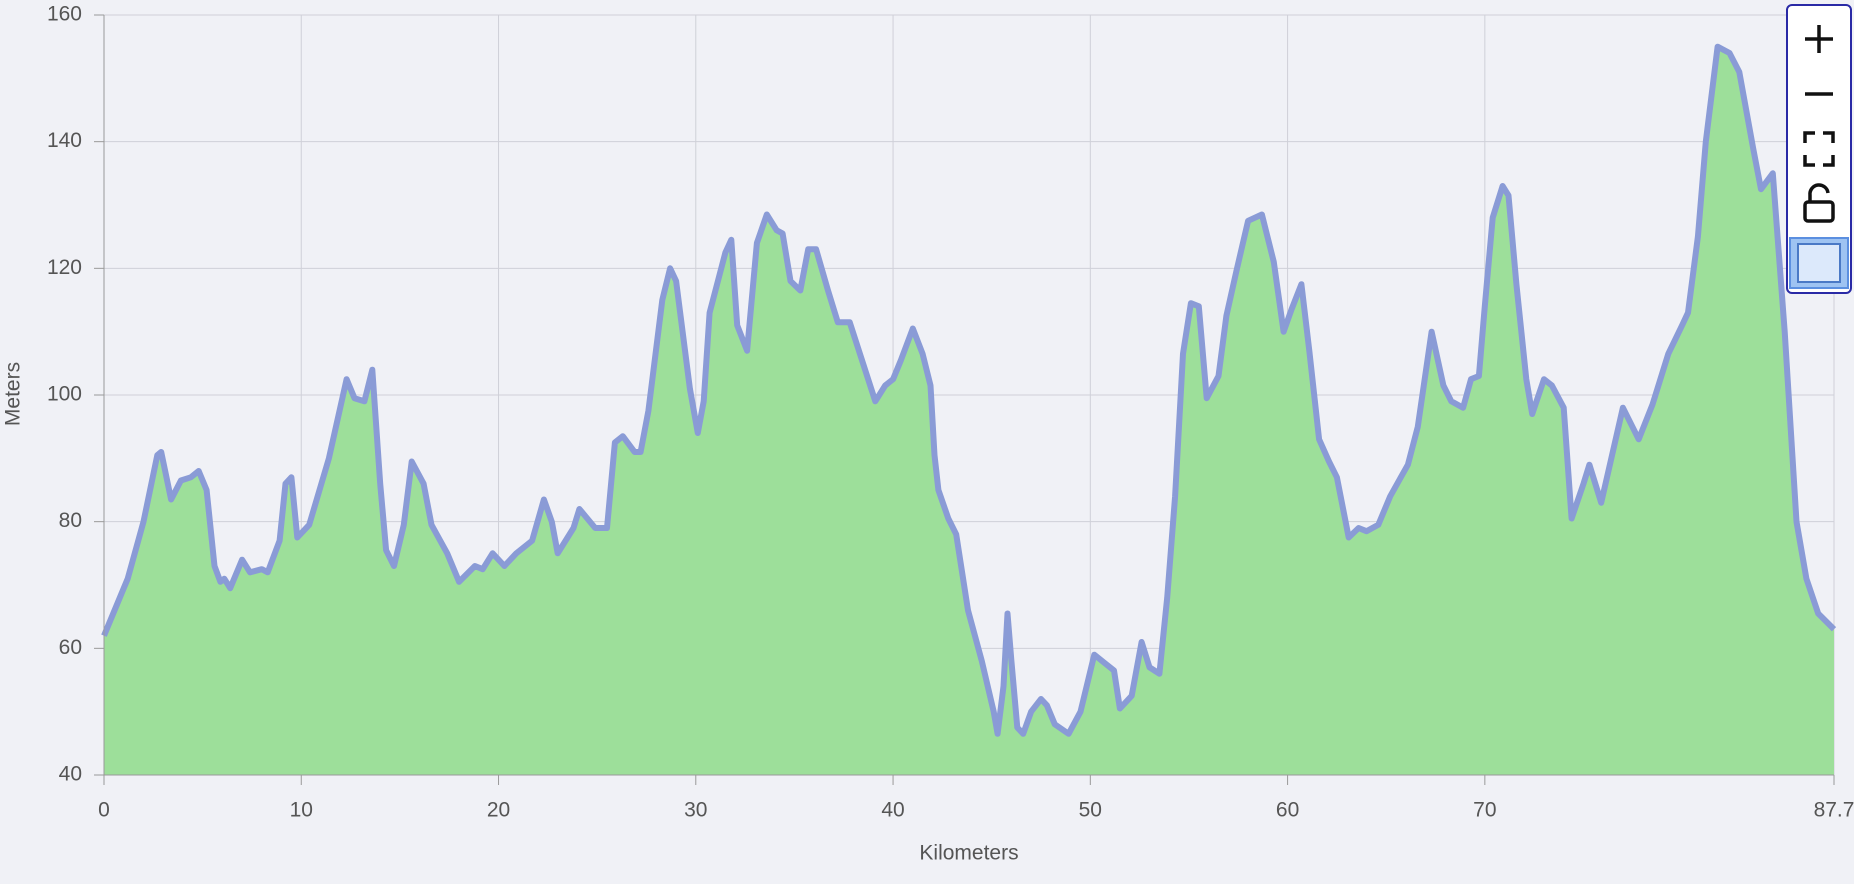 Image resolution: width=1854 pixels, height=884 pixels. Describe the element at coordinates (301, 810) in the screenshot. I see `x-tick-label: 10` at that location.